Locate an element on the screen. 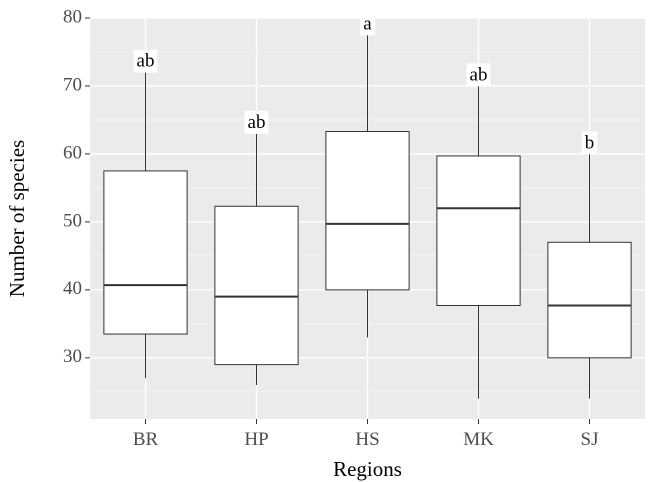  box-sj: b is located at coordinates (589, 265).